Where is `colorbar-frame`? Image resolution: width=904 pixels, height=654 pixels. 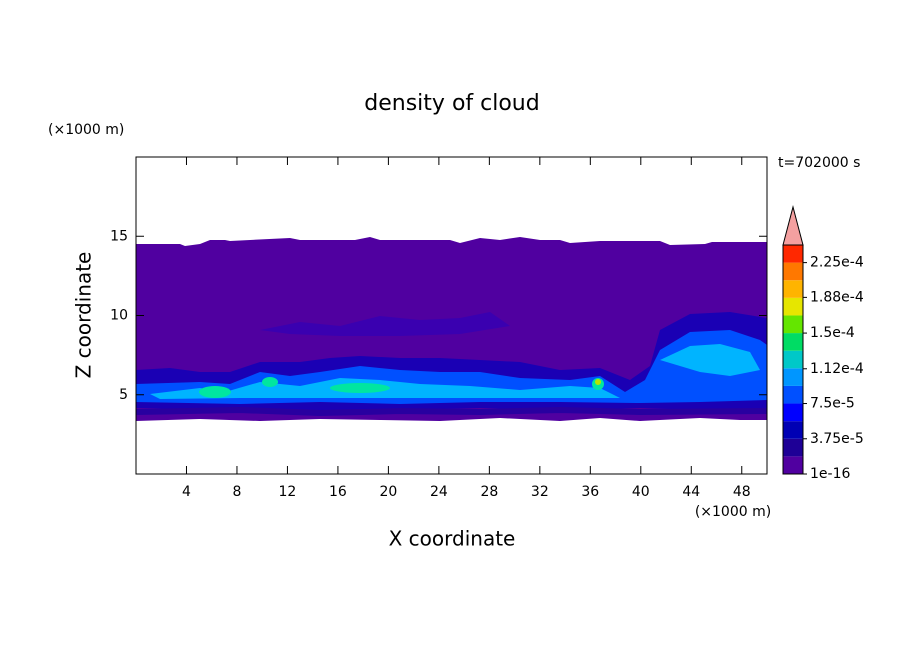
colorbar-frame is located at coordinates (793, 359).